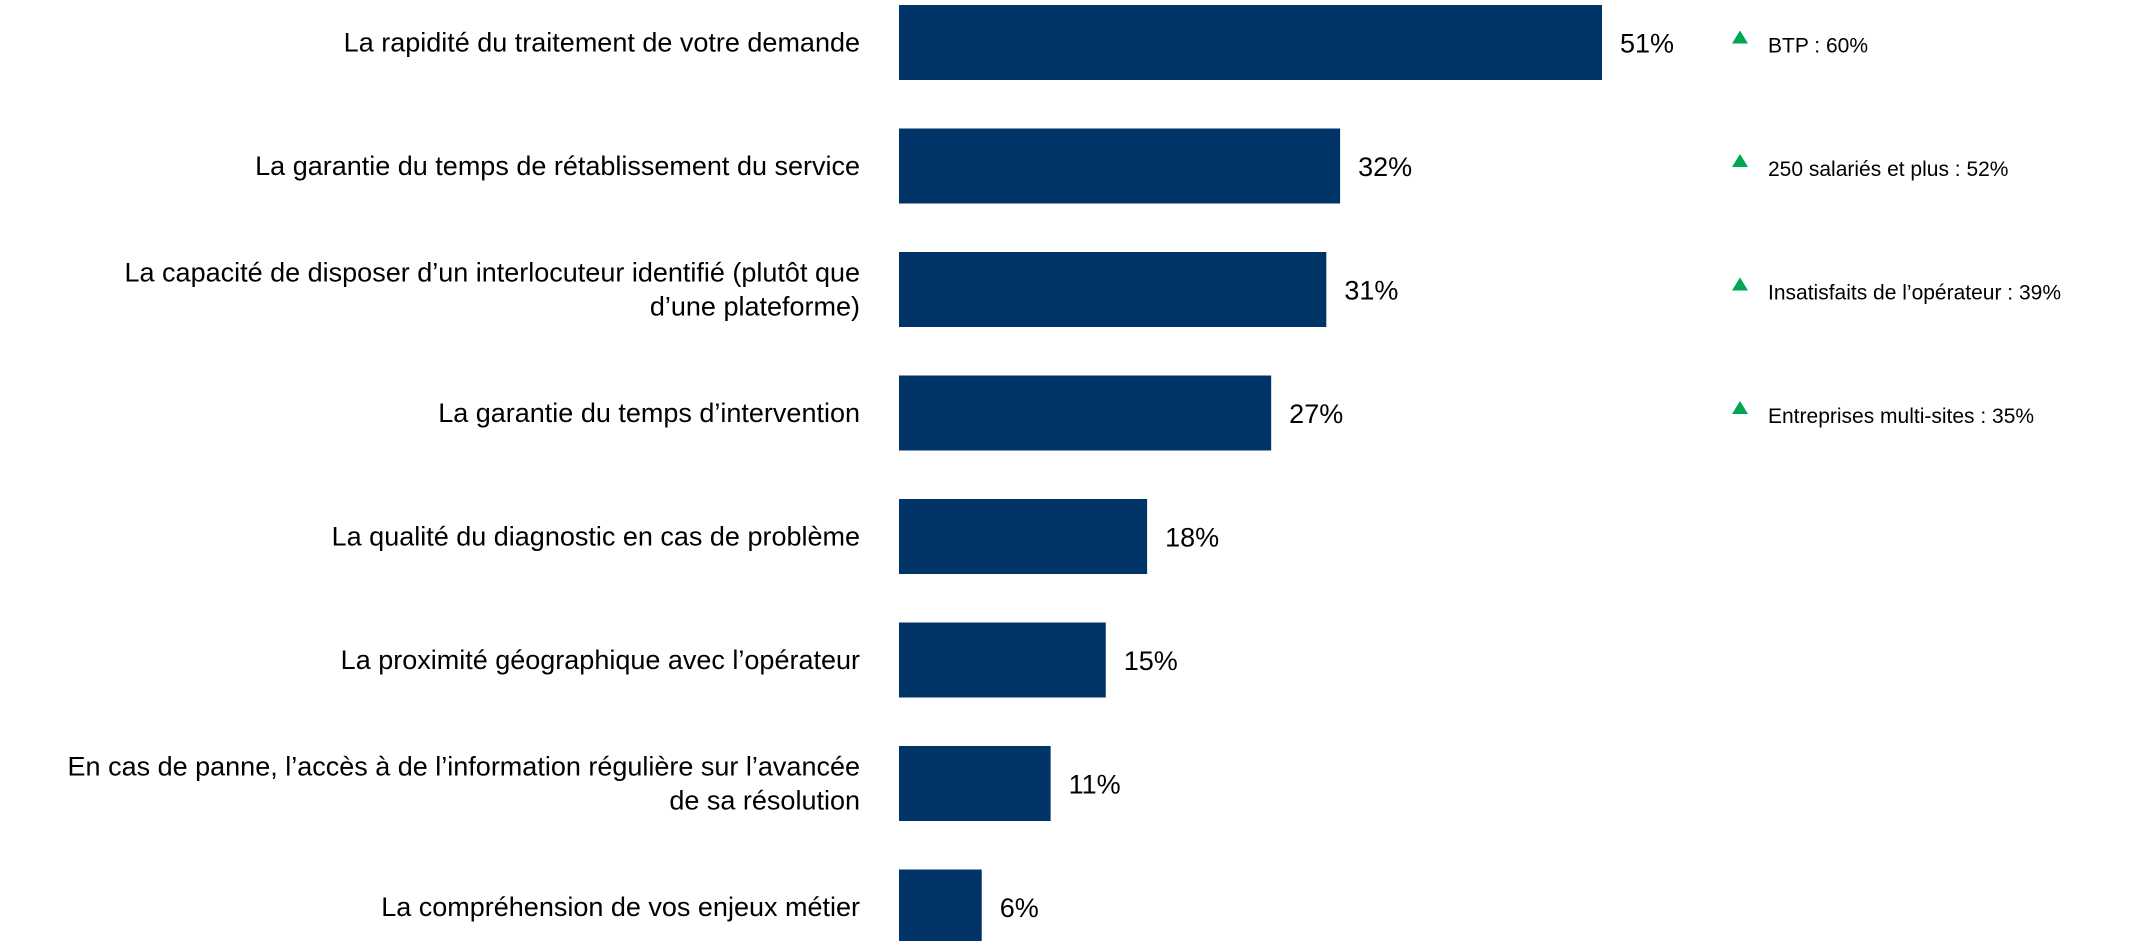 The width and height of the screenshot is (2134, 941). I want to click on value-label: 18%, so click(1192, 538).